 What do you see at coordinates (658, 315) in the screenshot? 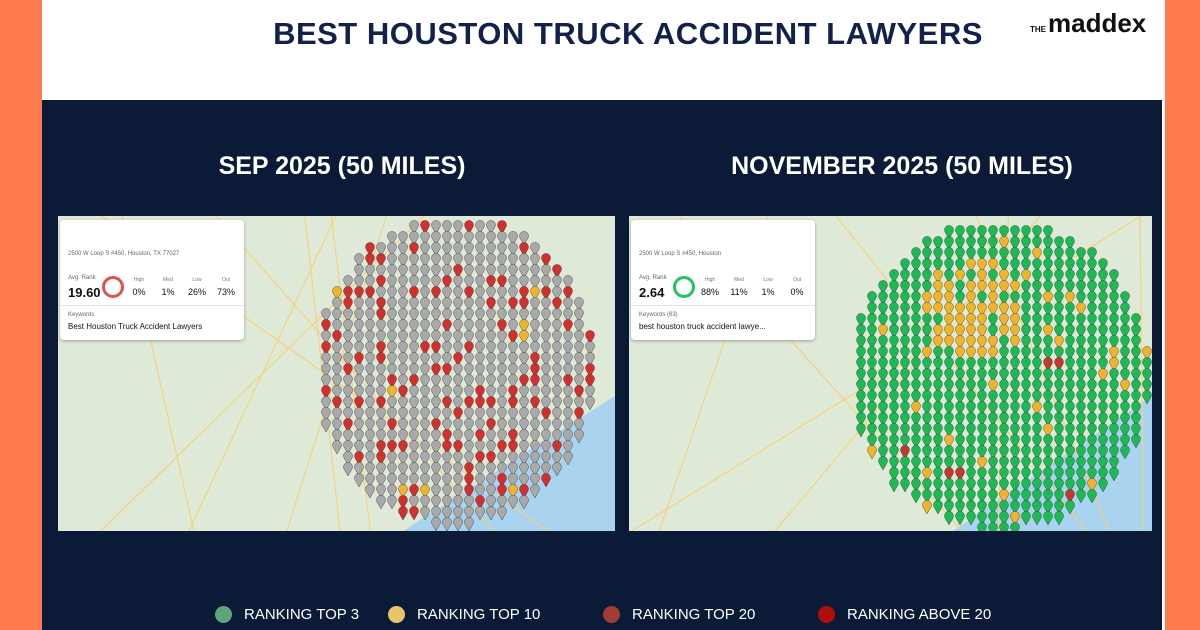
I see `keywords-label: Keywords (63)` at bounding box center [658, 315].